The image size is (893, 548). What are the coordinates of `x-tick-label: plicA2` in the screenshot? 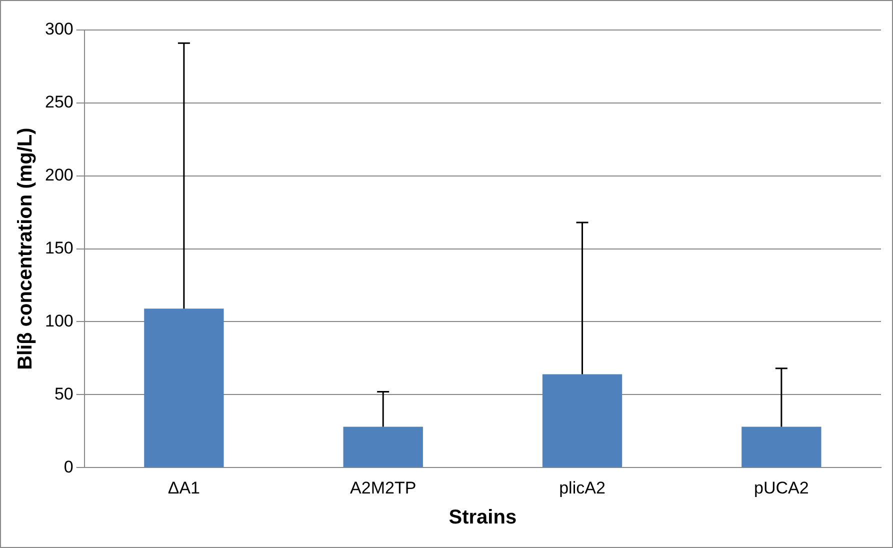 It's located at (582, 488).